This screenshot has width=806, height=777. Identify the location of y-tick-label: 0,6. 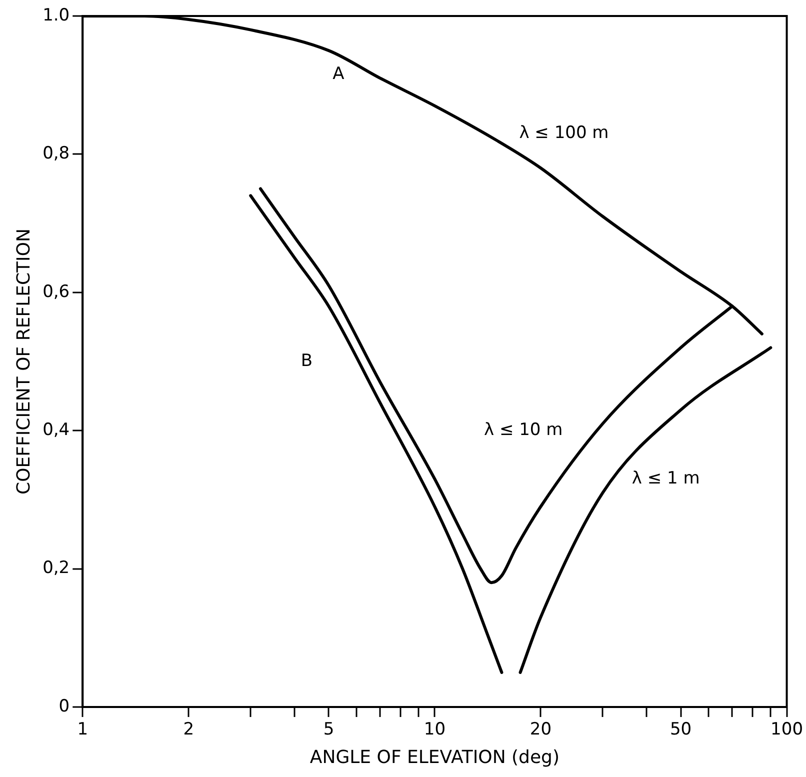
(56, 292).